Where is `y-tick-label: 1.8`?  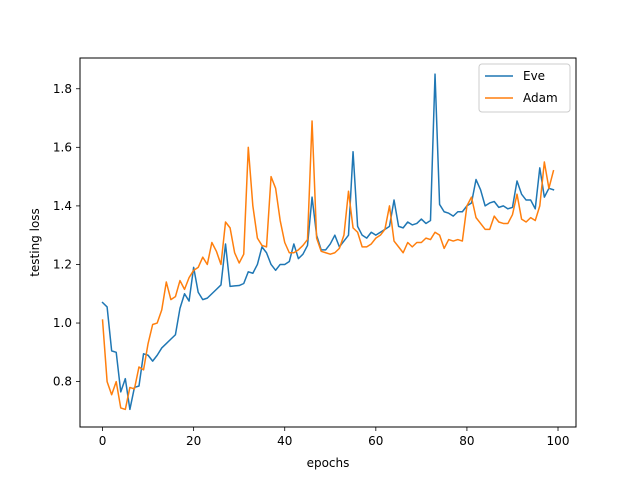
y-tick-label: 1.8 is located at coordinates (62, 89).